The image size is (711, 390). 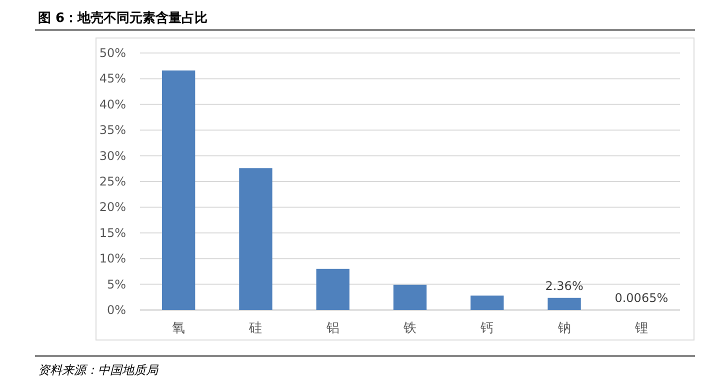 What do you see at coordinates (641, 328) in the screenshot?
I see `x-tick-label: 锂` at bounding box center [641, 328].